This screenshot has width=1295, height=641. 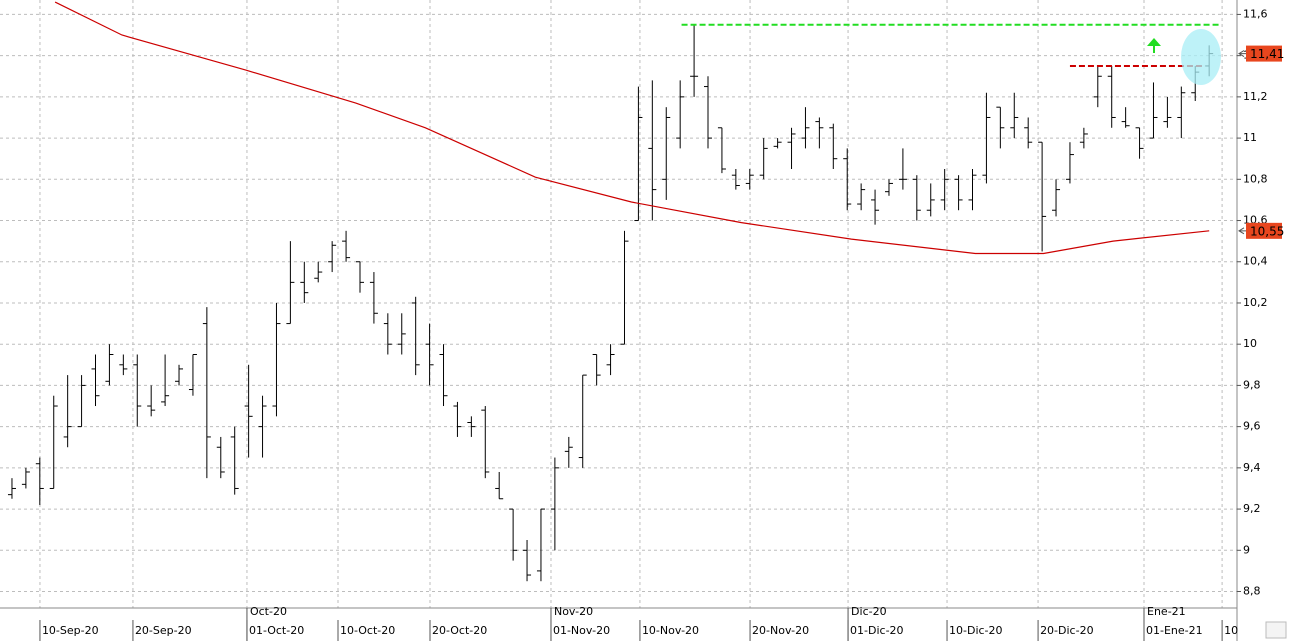 What do you see at coordinates (1246, 549) in the screenshot?
I see `y-tick-label: 9` at bounding box center [1246, 549].